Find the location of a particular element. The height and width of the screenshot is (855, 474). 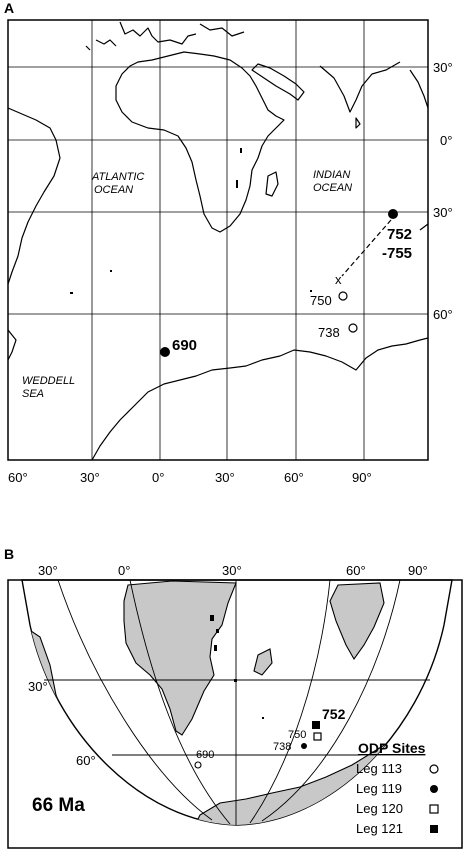

a-lon-tick-60w: 60° is located at coordinates (18, 477).